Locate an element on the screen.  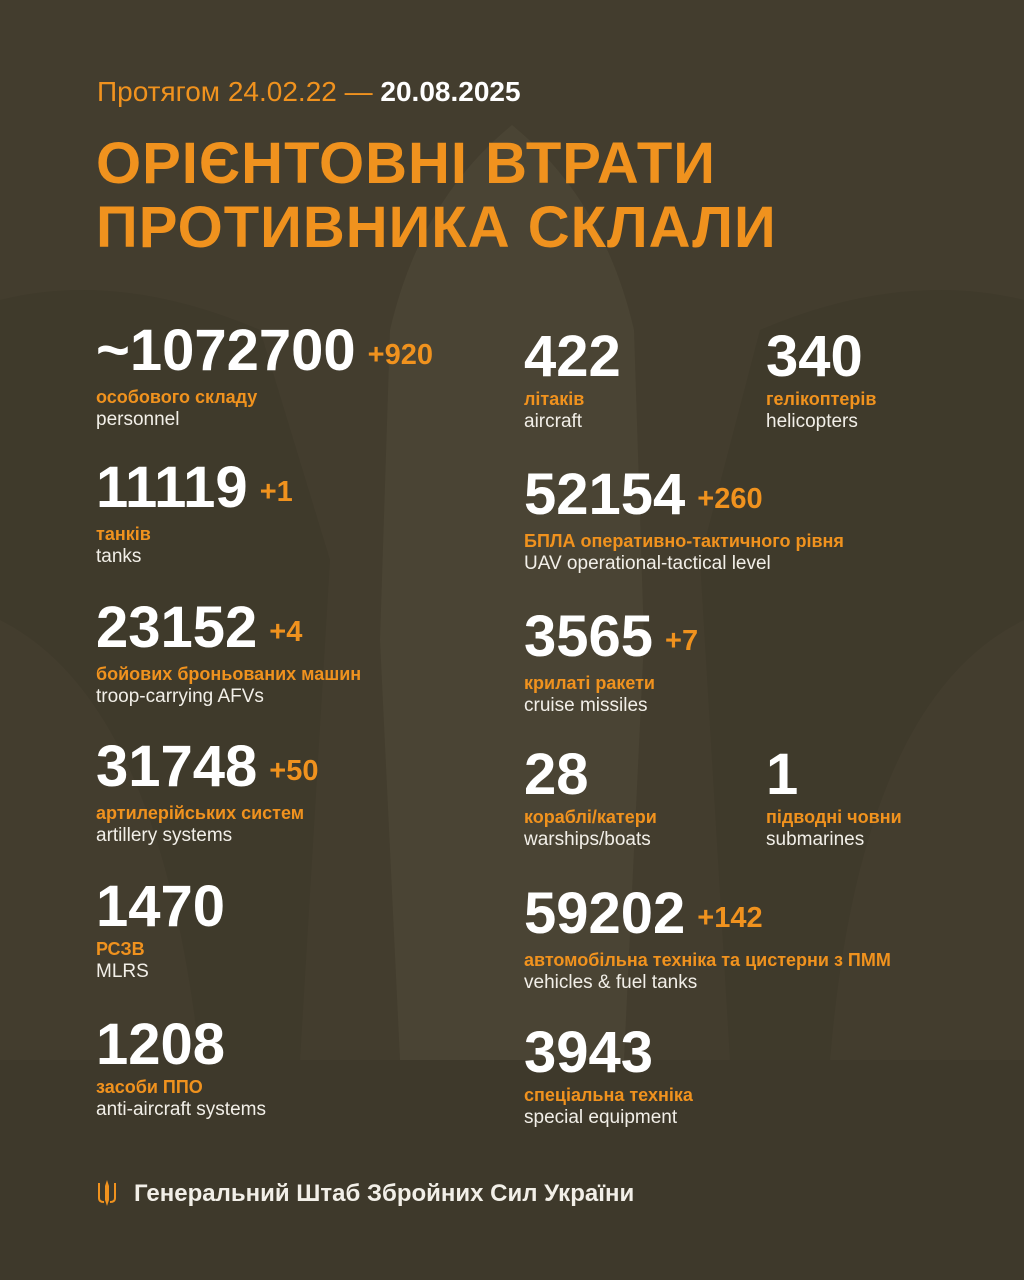
stat-label-en: cruise missiles is located at coordinates (586, 705).